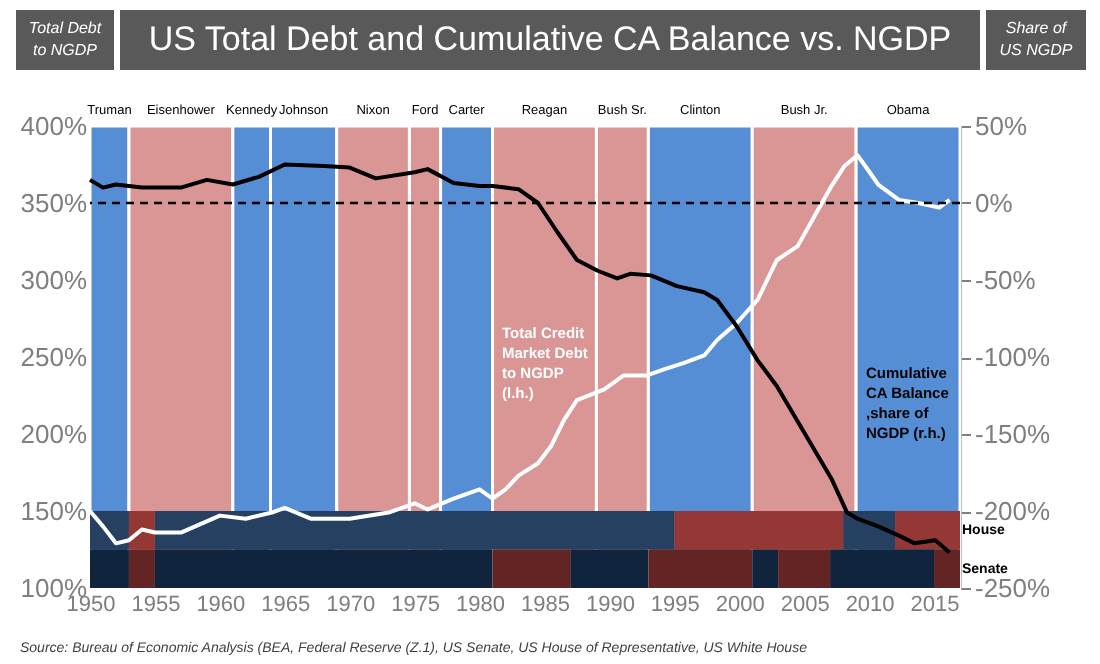 This screenshot has height=664, width=1100. What do you see at coordinates (1013, 588) in the screenshot?
I see `y2-tick-label: -250%` at bounding box center [1013, 588].